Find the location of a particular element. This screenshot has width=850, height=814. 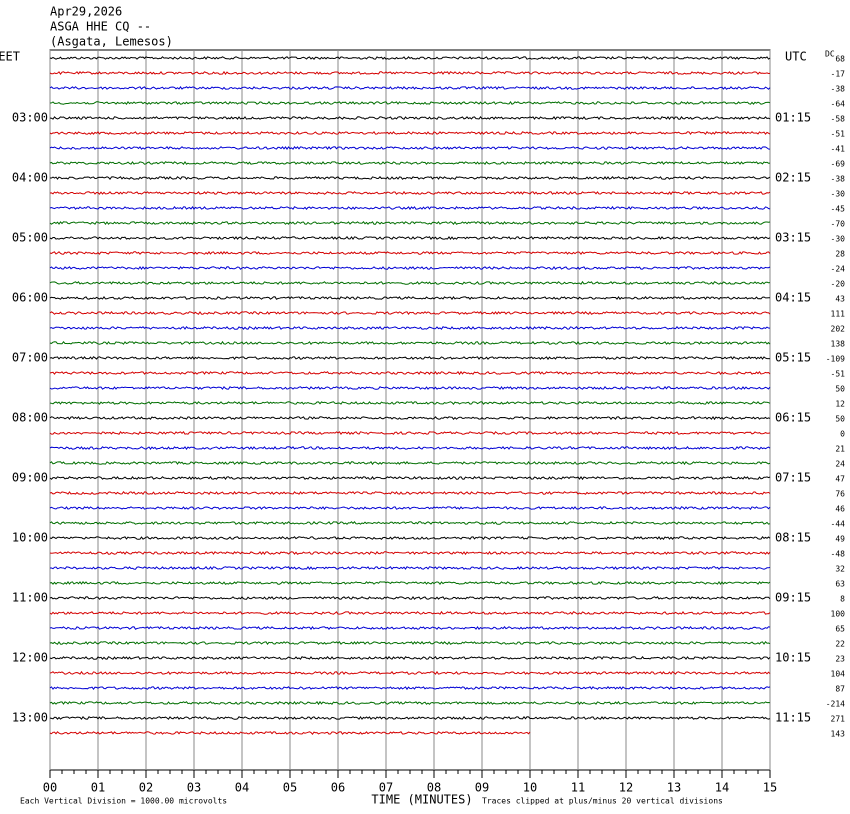

dc-offset: 138 is located at coordinates (838, 344).